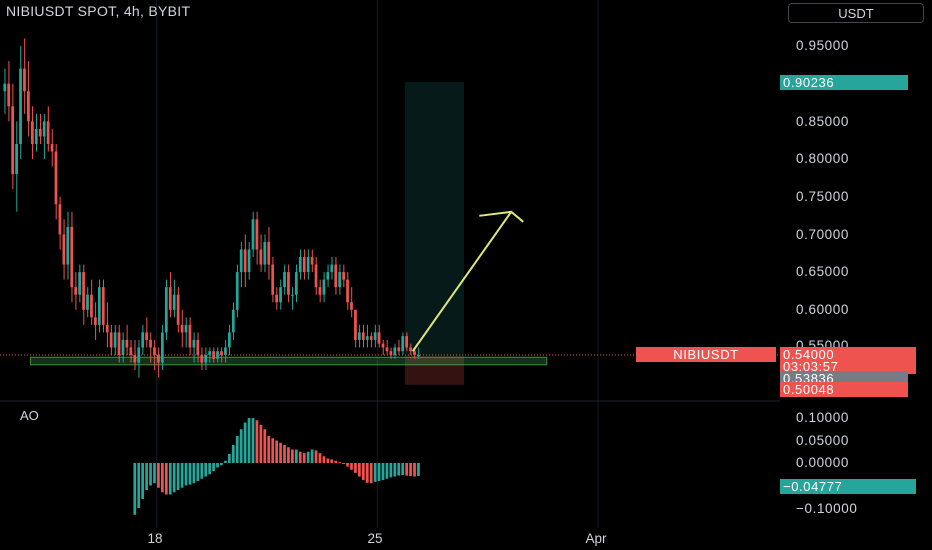  Describe the element at coordinates (856, 13) in the screenshot. I see `currency-button: USDT` at that location.